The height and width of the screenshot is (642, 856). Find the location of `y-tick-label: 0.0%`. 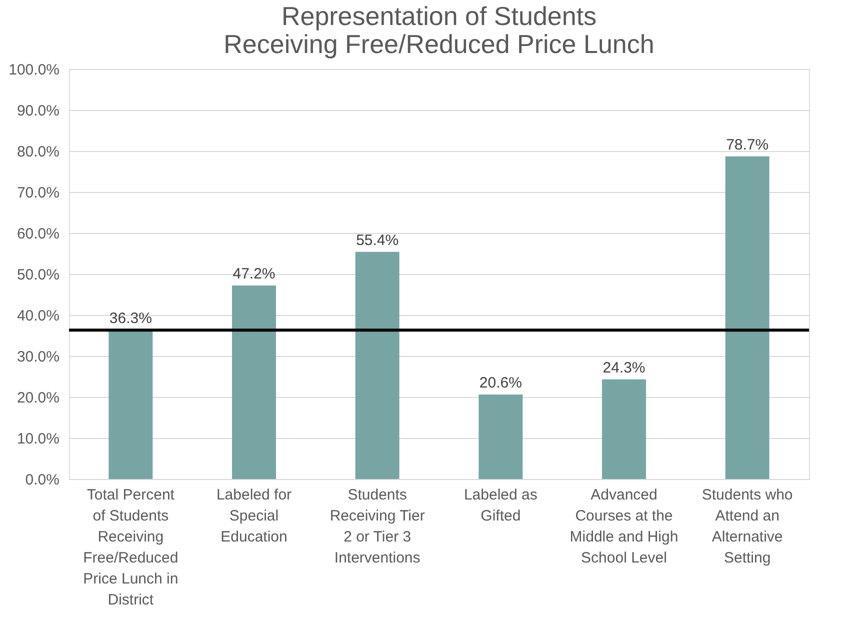

y-tick-label: 0.0% is located at coordinates (42, 480).